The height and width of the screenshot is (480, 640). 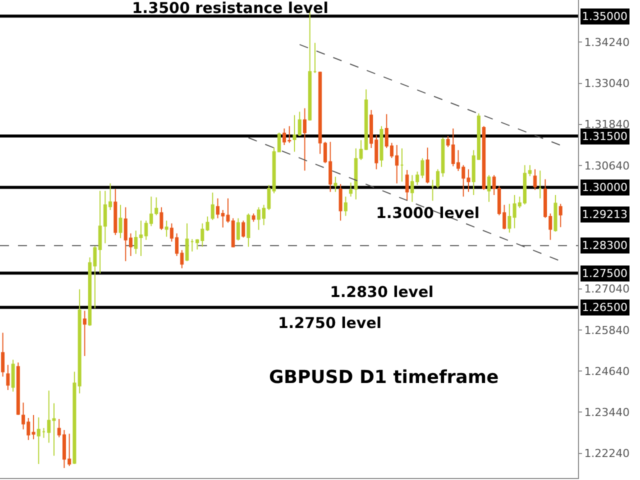 I want to click on ref-line-label: 1.30000, so click(x=605, y=187).